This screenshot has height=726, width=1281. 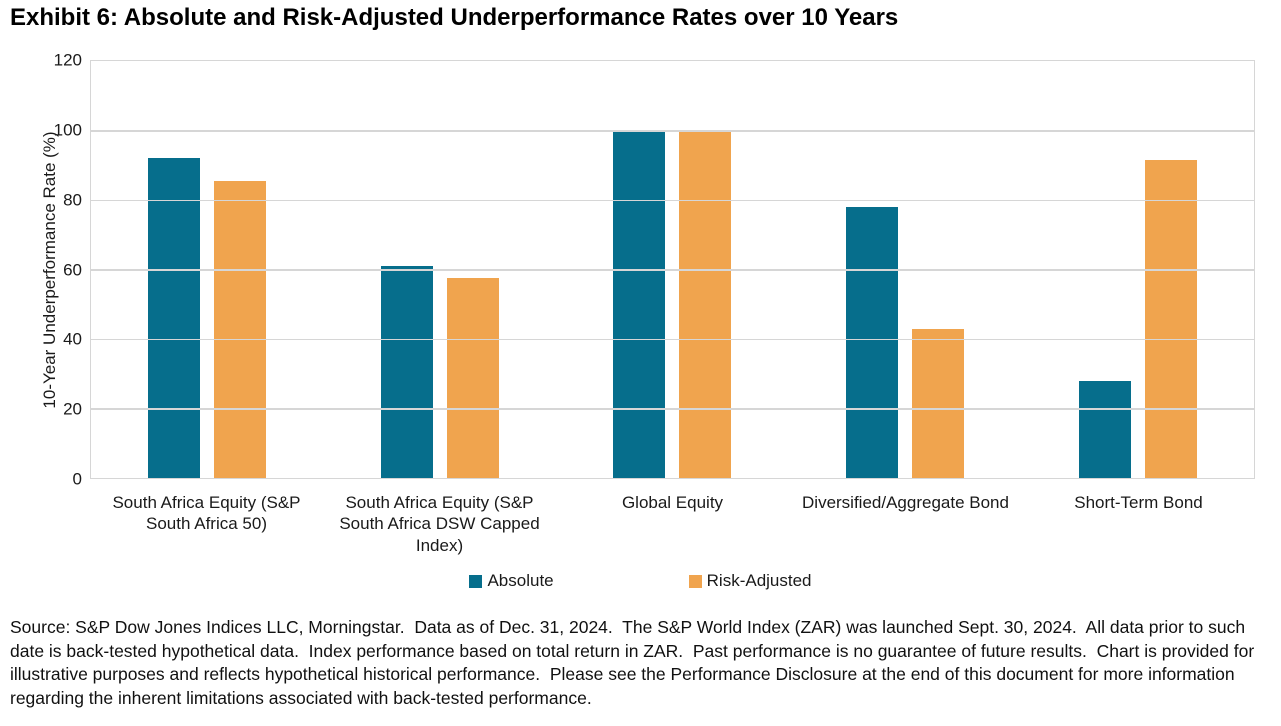 I want to click on y-tick-label-0: 0, so click(x=77, y=479).